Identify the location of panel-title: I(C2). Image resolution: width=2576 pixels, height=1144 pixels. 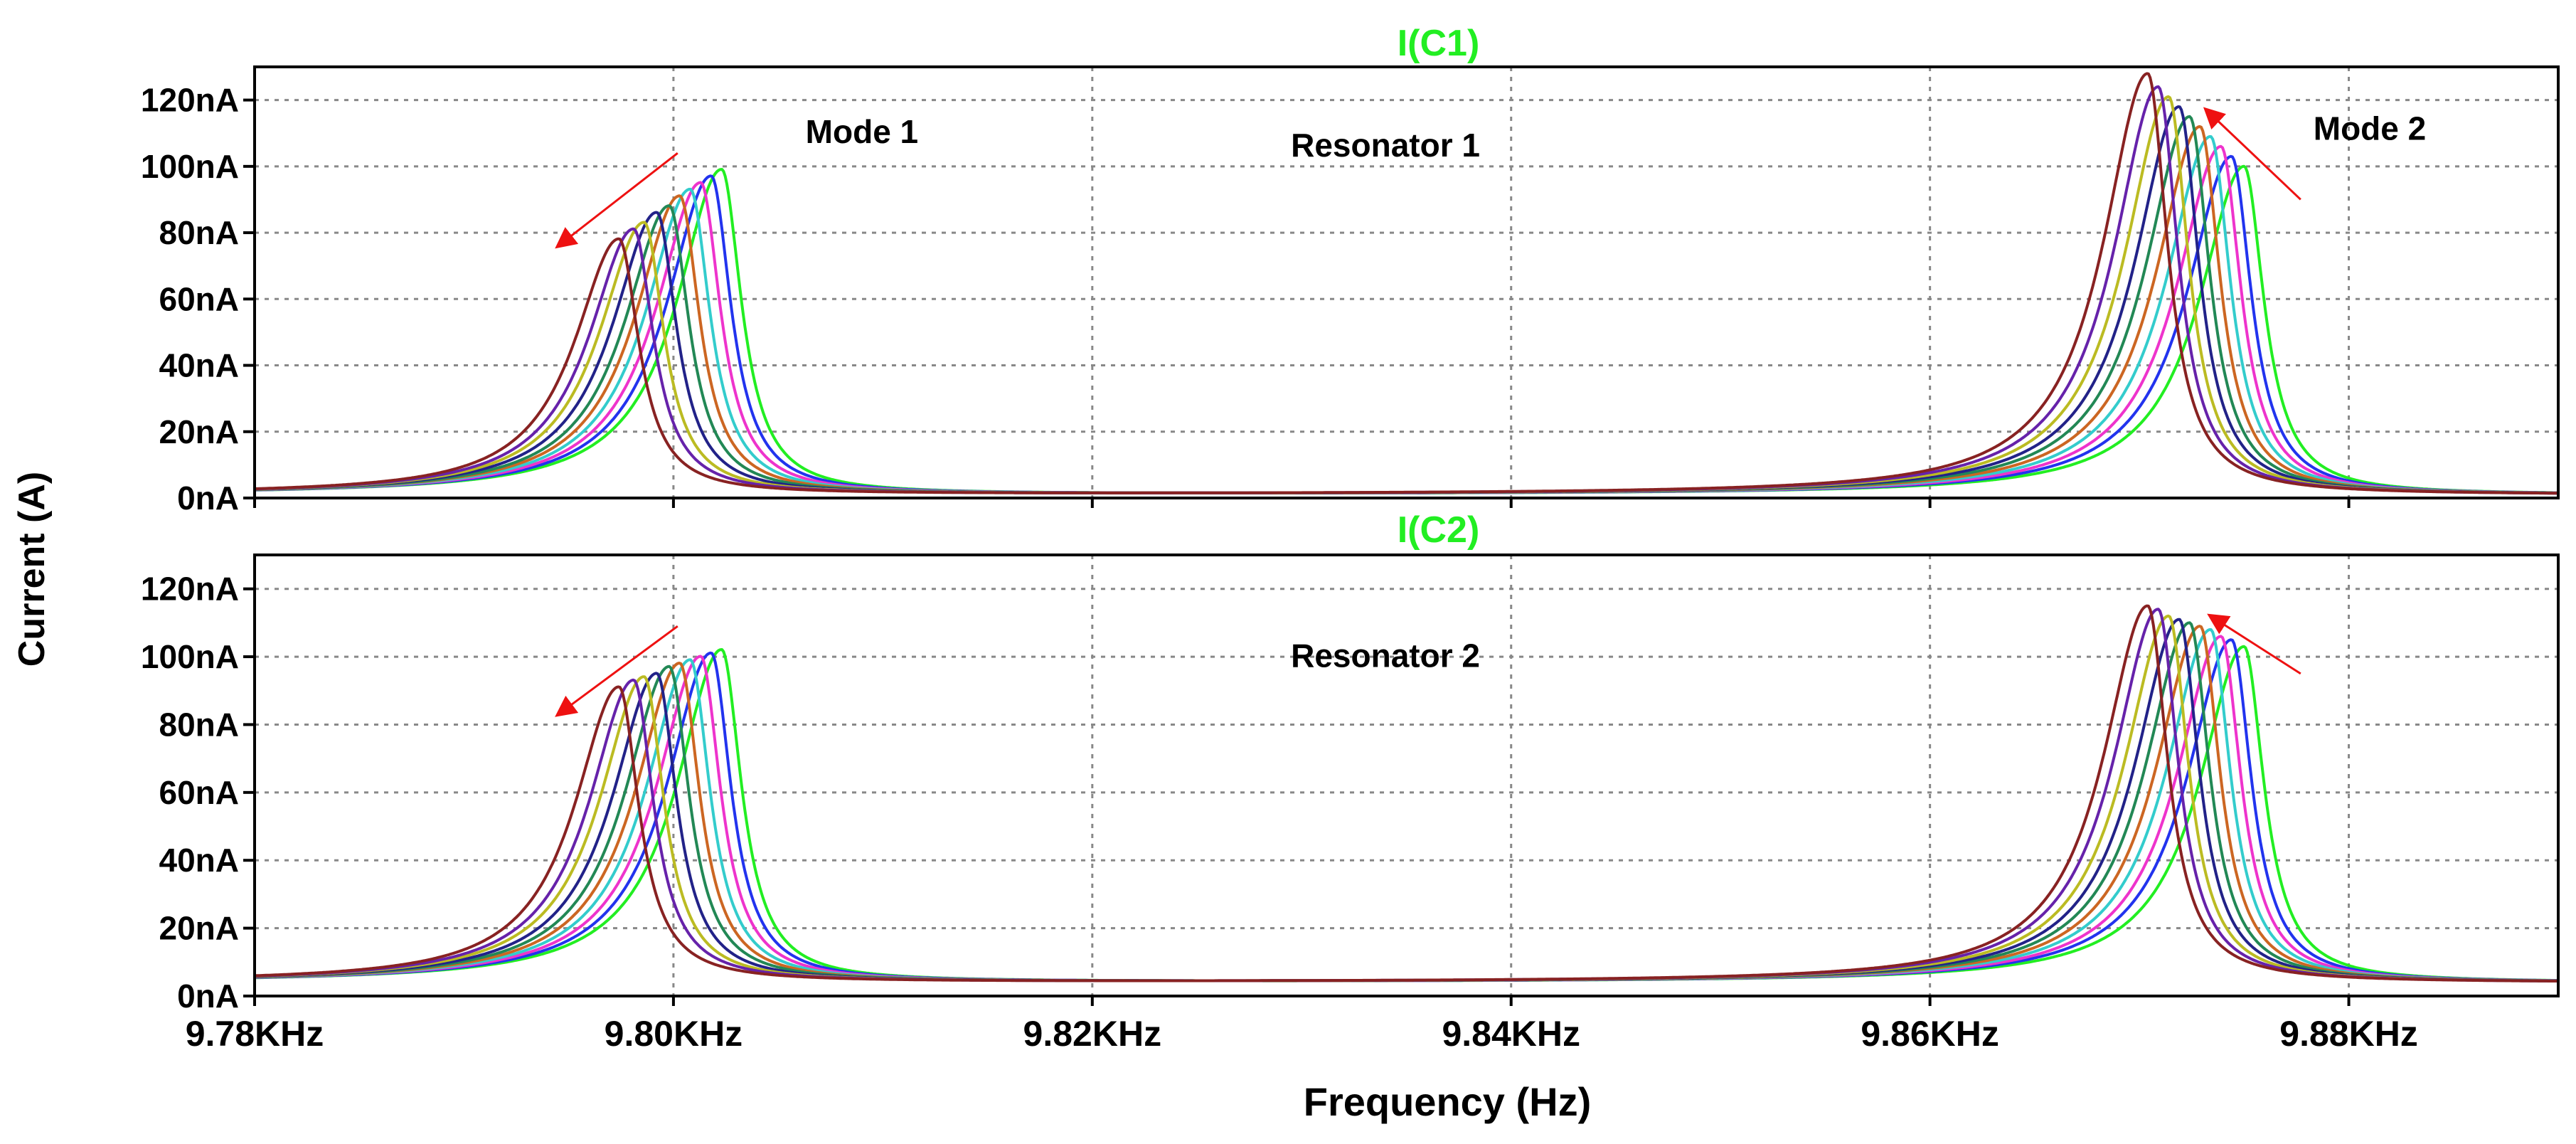
(1439, 530).